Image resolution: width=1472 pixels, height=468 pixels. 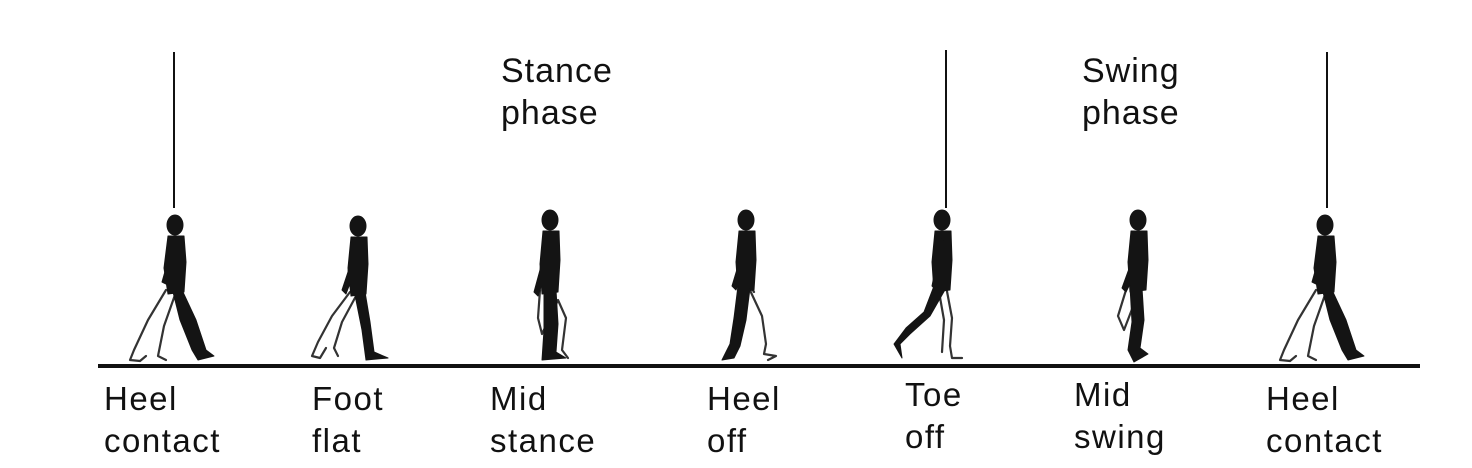 I want to click on event-label-mid-swing: Mid swing, so click(x=1120, y=415).